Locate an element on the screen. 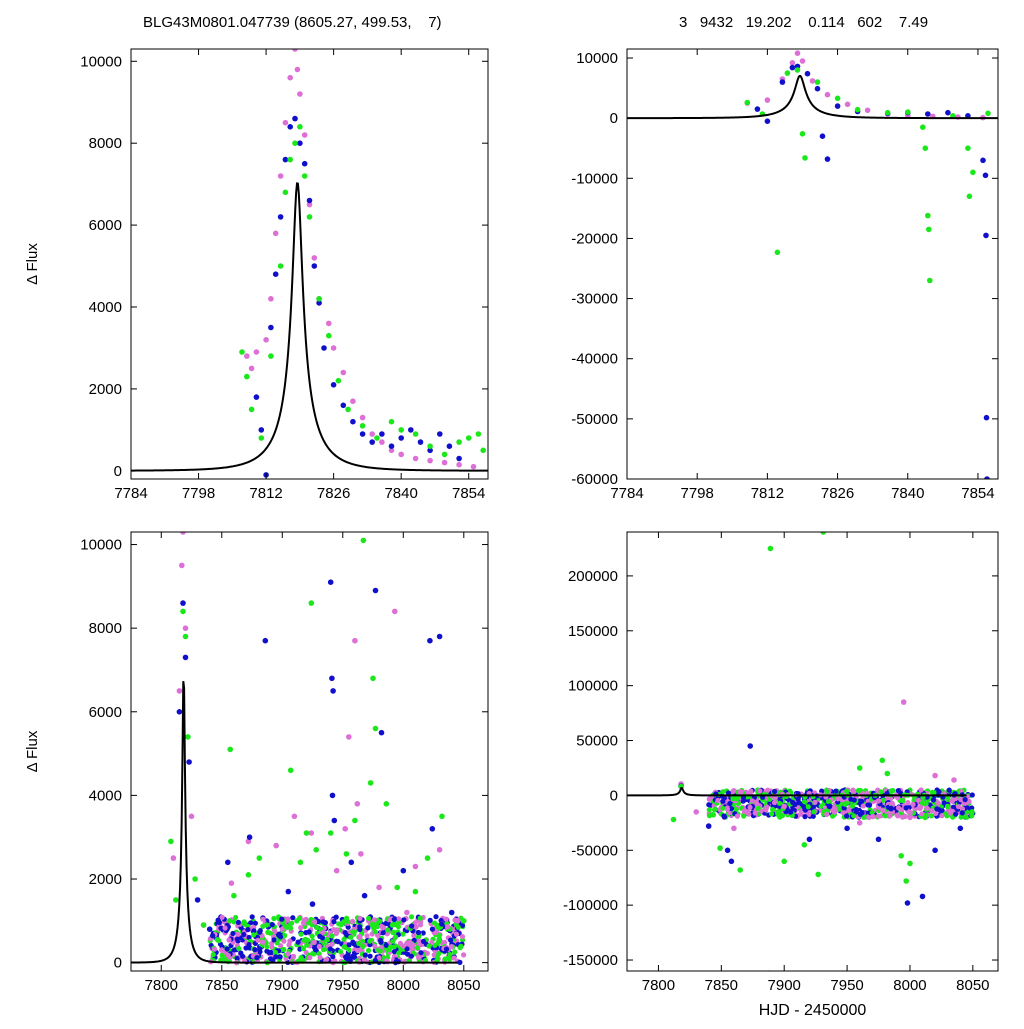 This screenshot has width=1024, height=1029. x-tick-label: 7900 is located at coordinates (784, 985).